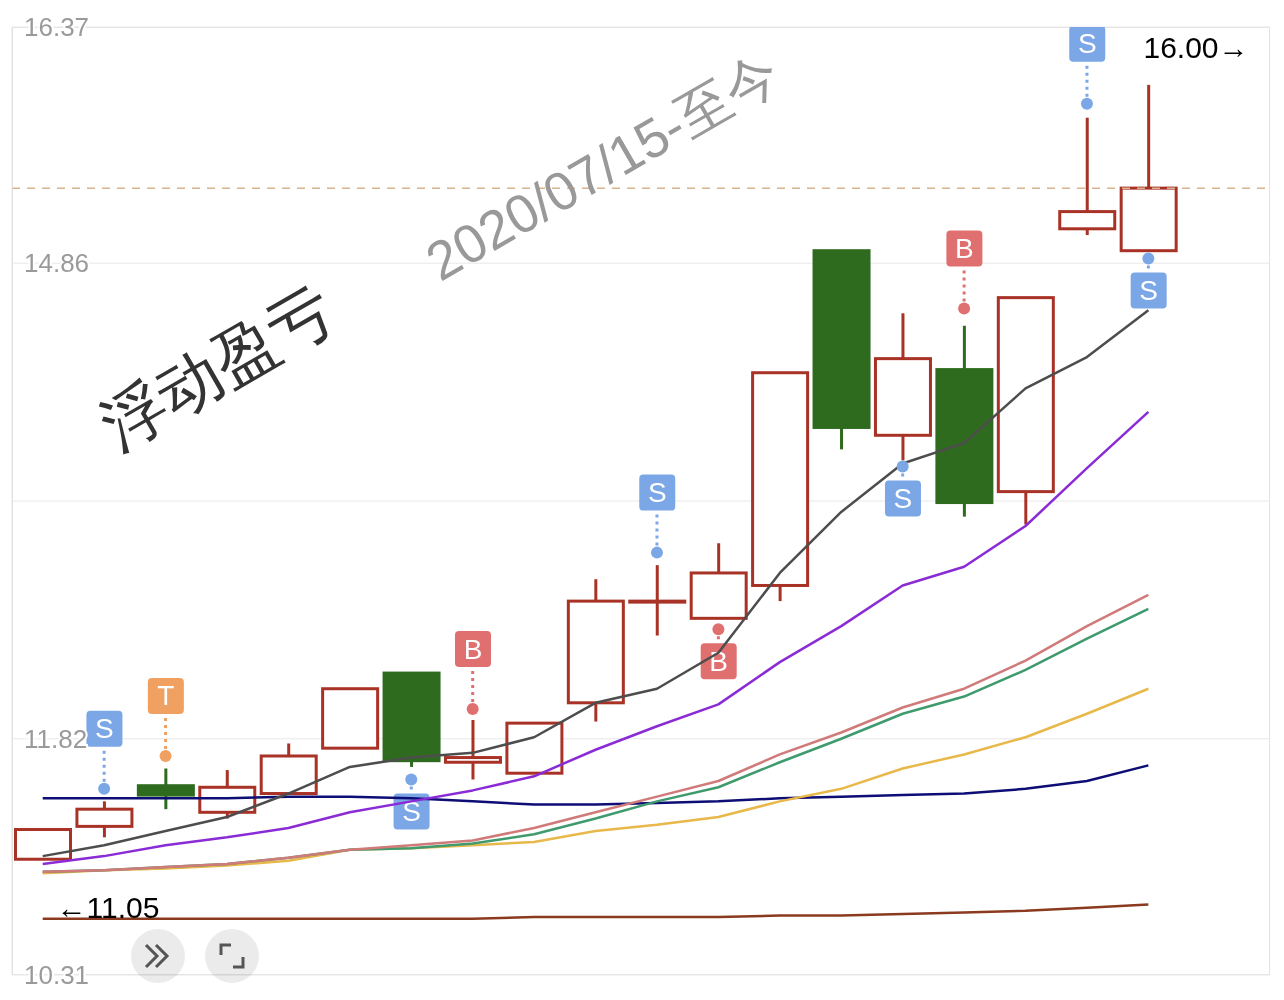 The width and height of the screenshot is (1284, 1000). I want to click on annotation: 16.00→, so click(1196, 48).